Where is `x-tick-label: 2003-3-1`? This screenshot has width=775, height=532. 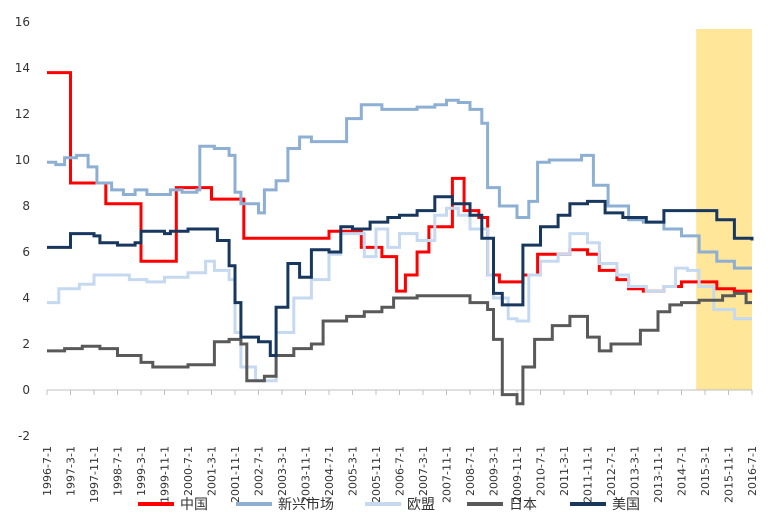
x-tick-label: 2003-3-1 is located at coordinates (282, 471).